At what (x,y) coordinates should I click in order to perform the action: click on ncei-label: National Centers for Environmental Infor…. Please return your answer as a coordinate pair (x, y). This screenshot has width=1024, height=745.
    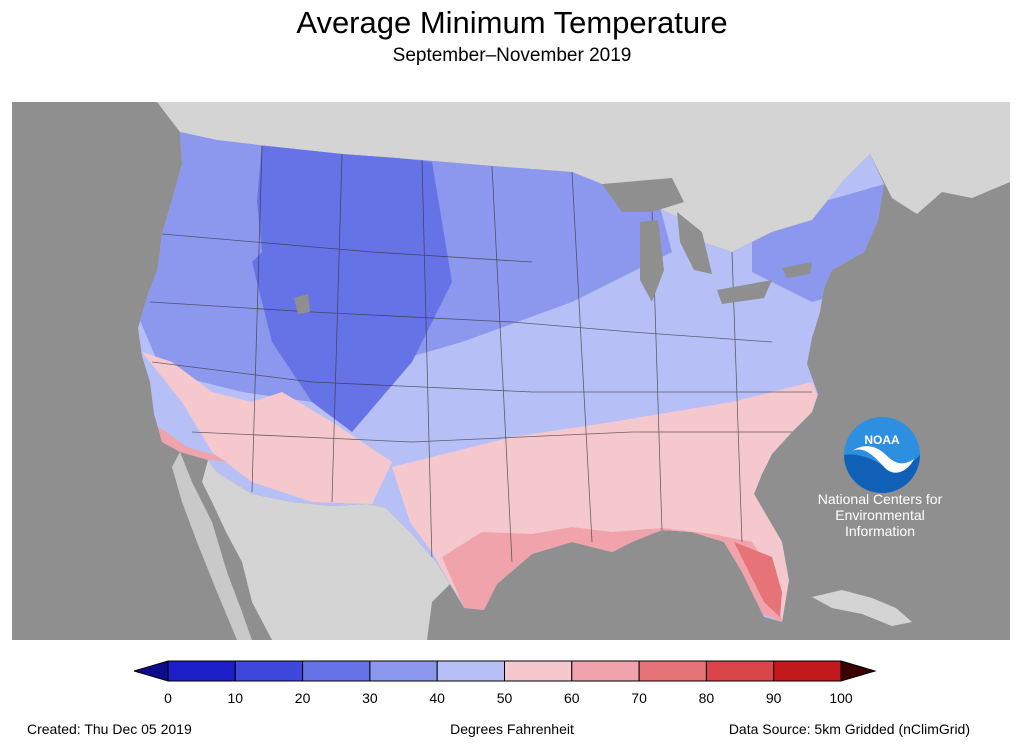
    Looking at the image, I should click on (880, 515).